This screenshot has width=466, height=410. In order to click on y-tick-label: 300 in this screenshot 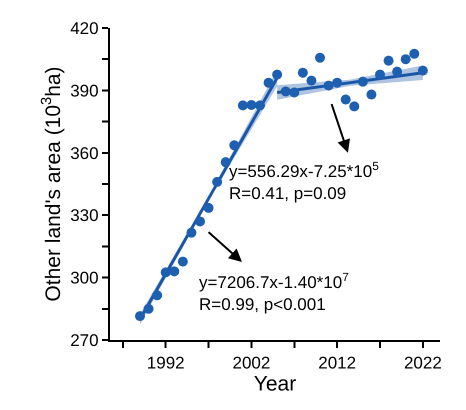, I will do `click(84, 278)`.